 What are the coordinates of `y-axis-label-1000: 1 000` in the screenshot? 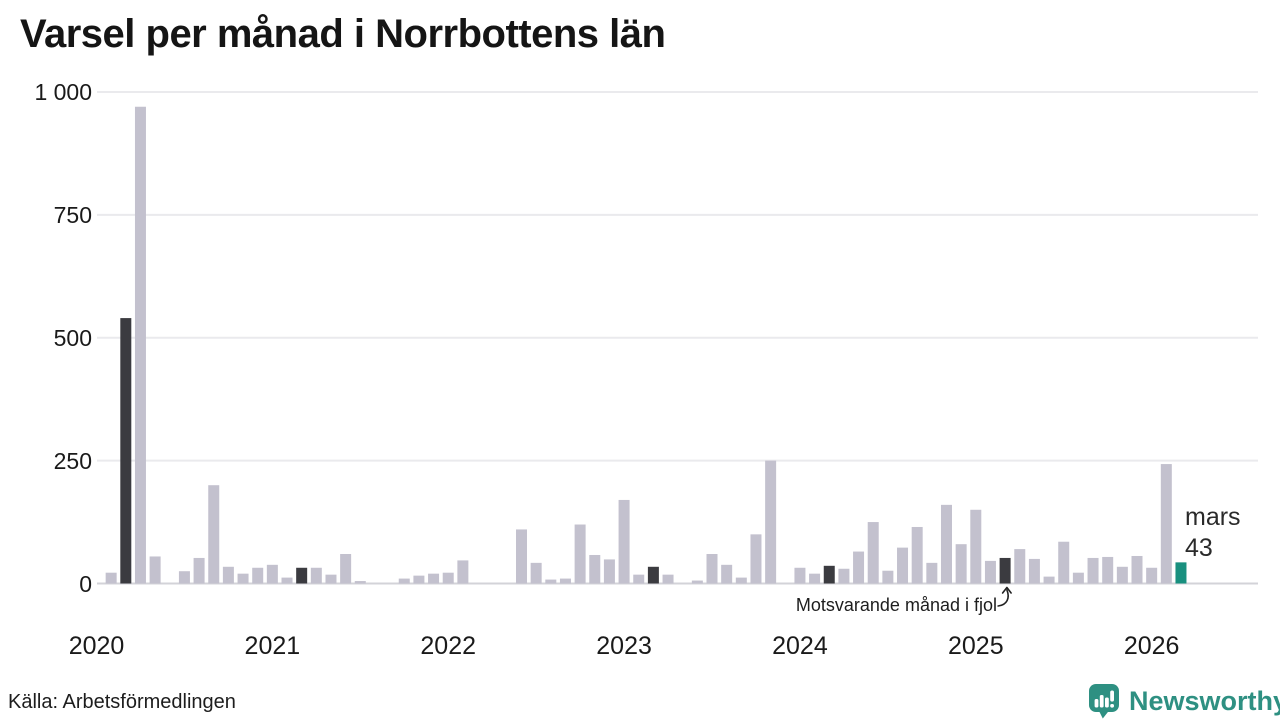 It's located at (63, 92).